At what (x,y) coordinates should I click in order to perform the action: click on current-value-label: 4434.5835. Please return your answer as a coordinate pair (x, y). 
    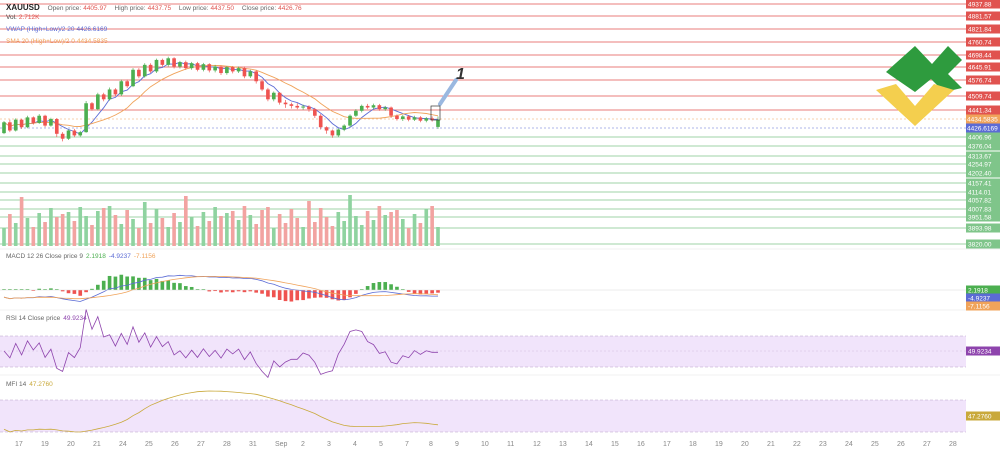
    Looking at the image, I should click on (982, 120).